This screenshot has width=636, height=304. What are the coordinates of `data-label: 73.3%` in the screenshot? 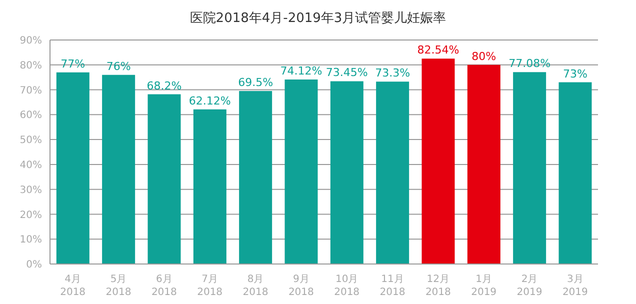 It's located at (392, 73).